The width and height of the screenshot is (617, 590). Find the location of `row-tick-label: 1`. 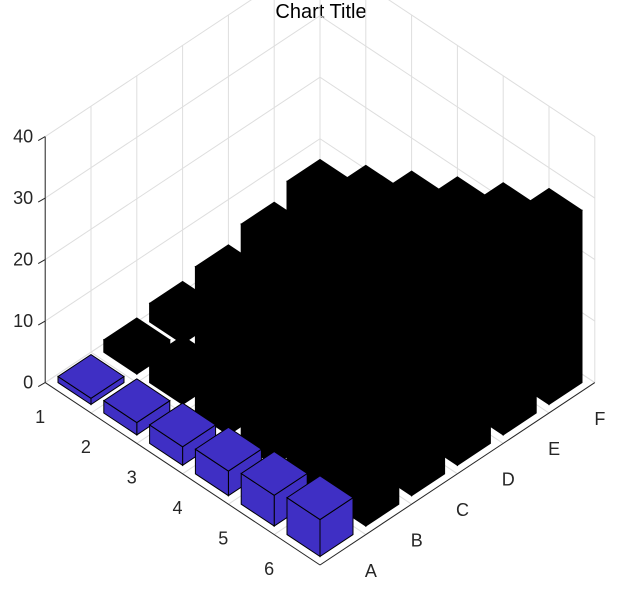

row-tick-label: 1 is located at coordinates (40, 417).